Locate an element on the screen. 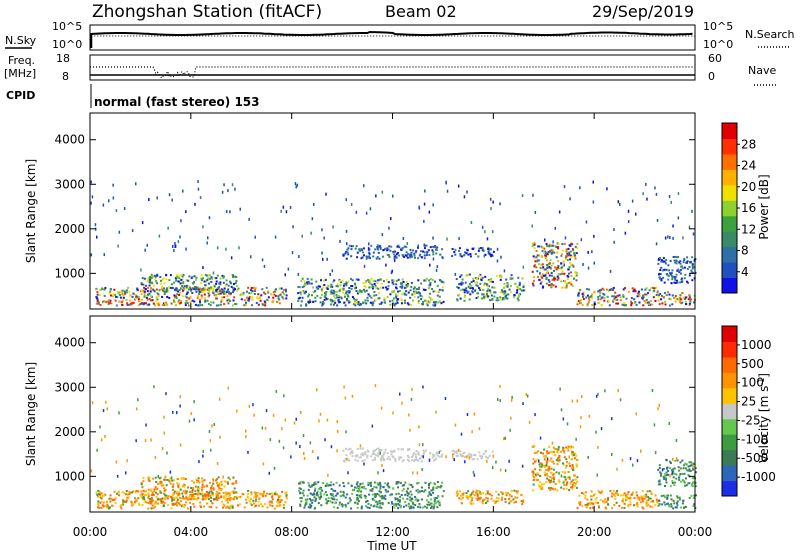 This screenshot has width=800, height=554. colorbar-tick-label: -25 is located at coordinates (751, 420).